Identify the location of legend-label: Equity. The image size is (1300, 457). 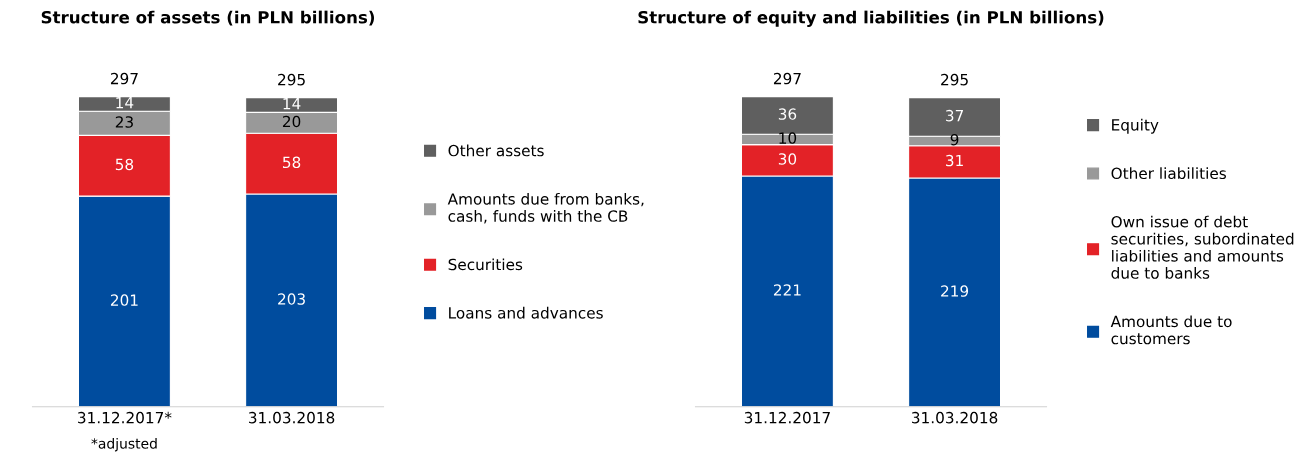
(1135, 126).